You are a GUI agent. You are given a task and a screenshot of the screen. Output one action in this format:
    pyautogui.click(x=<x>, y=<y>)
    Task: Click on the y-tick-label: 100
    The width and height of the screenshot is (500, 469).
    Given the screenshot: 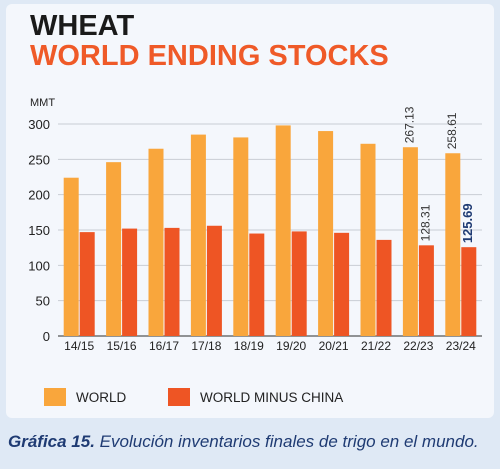 What is the action you would take?
    pyautogui.click(x=39, y=265)
    